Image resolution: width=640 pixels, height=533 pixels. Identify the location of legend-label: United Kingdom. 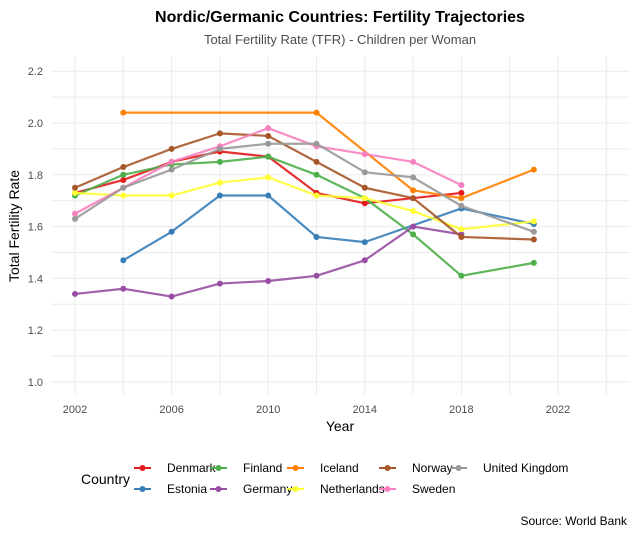
(525, 468).